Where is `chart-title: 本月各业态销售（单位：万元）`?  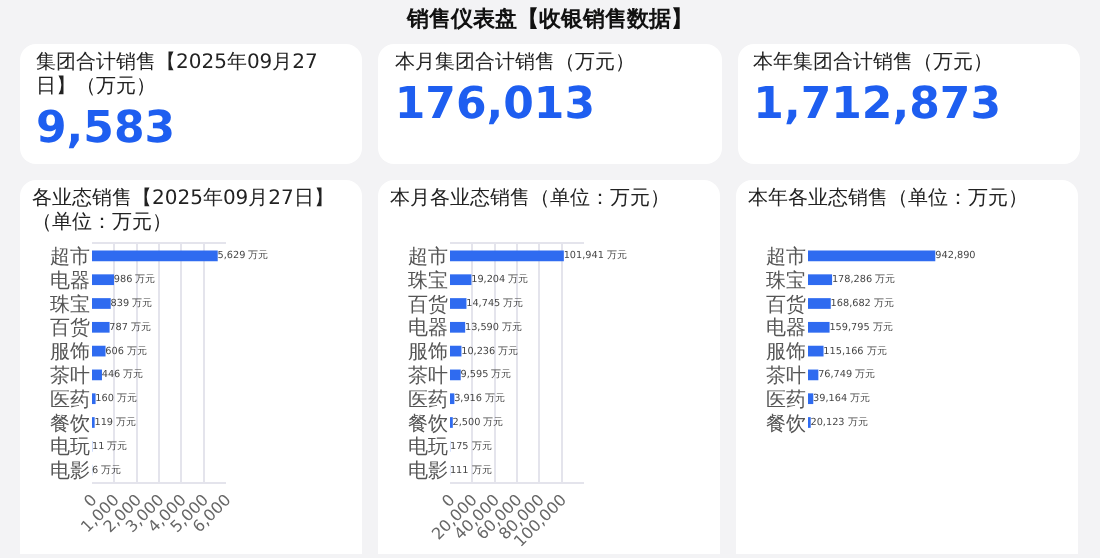
chart-title: 本月各业态销售（单位：万元） is located at coordinates (531, 201).